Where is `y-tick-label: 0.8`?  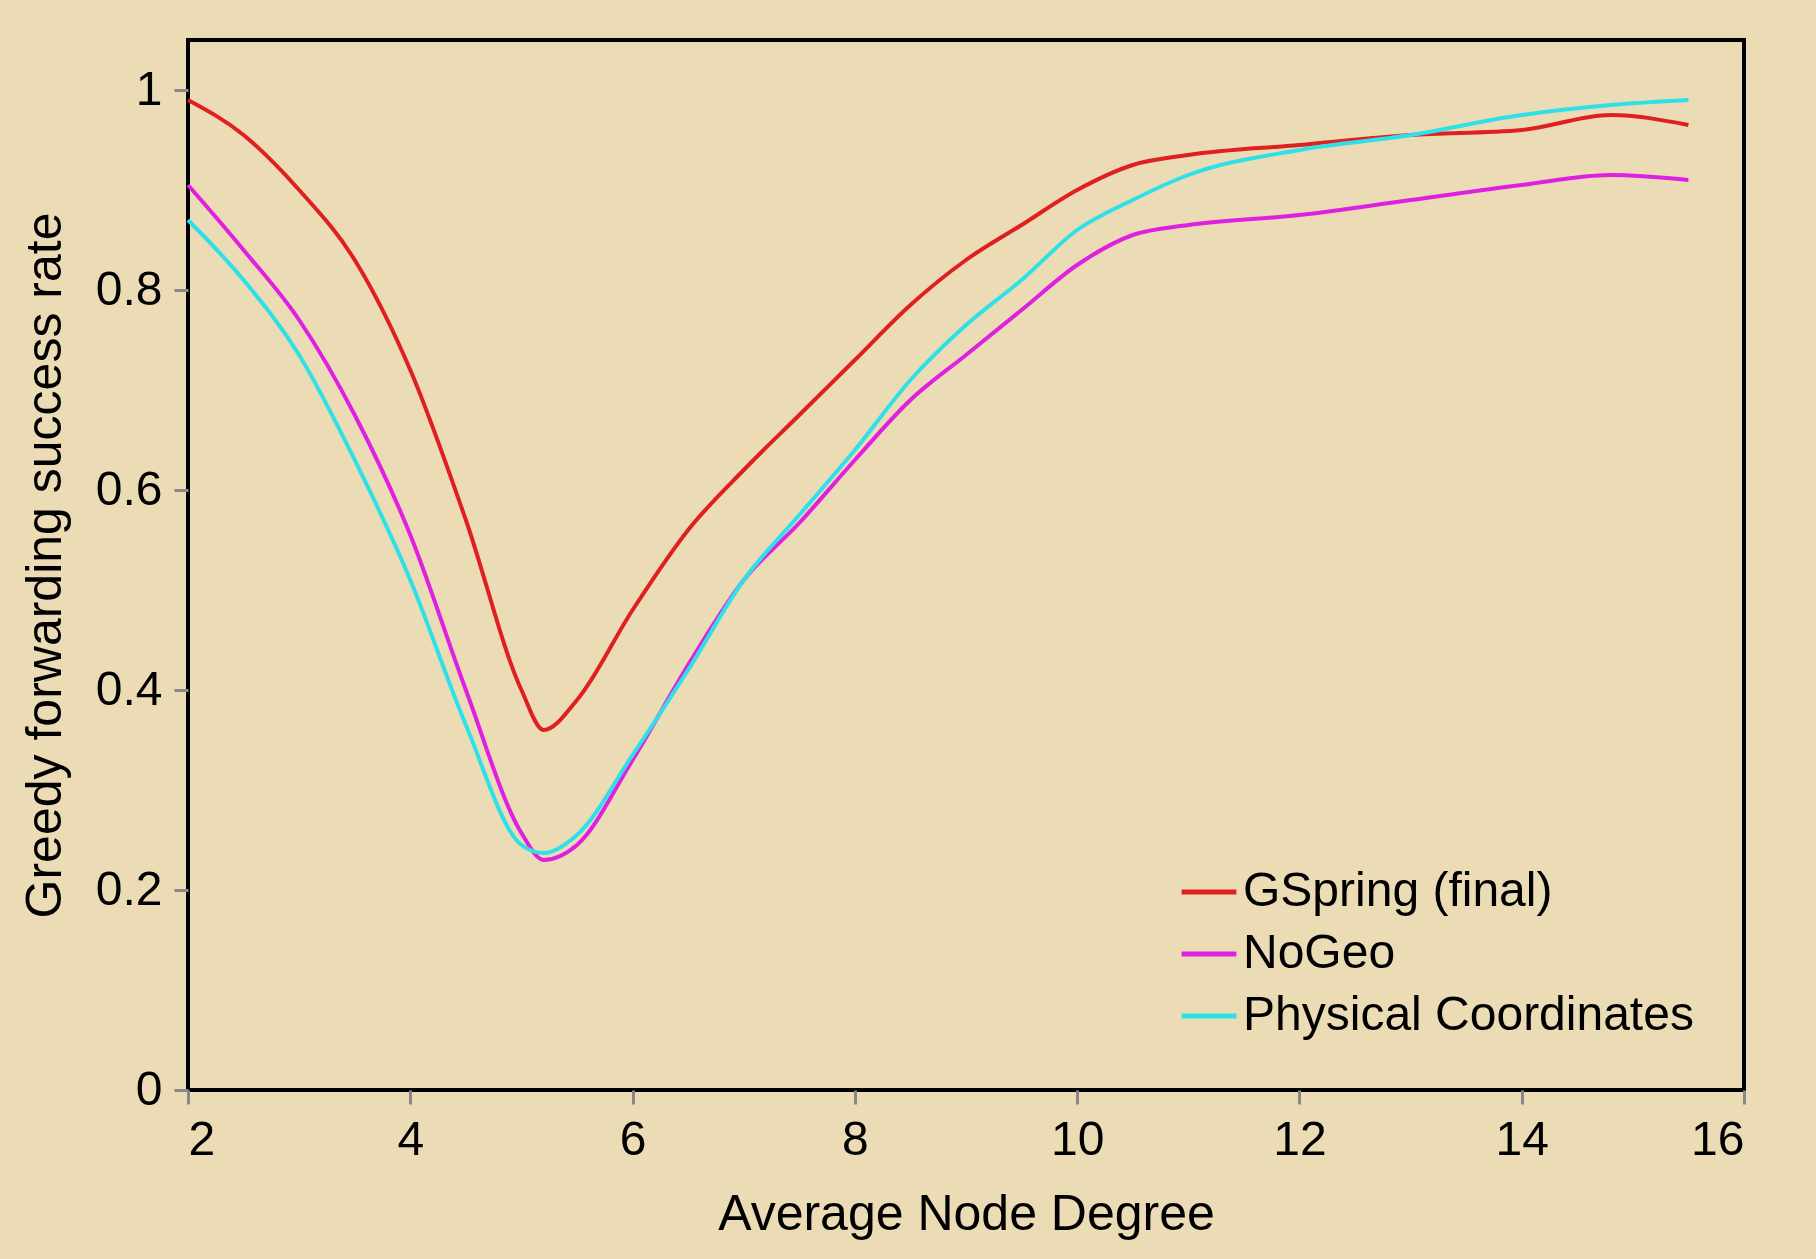 y-tick-label: 0.8 is located at coordinates (129, 288).